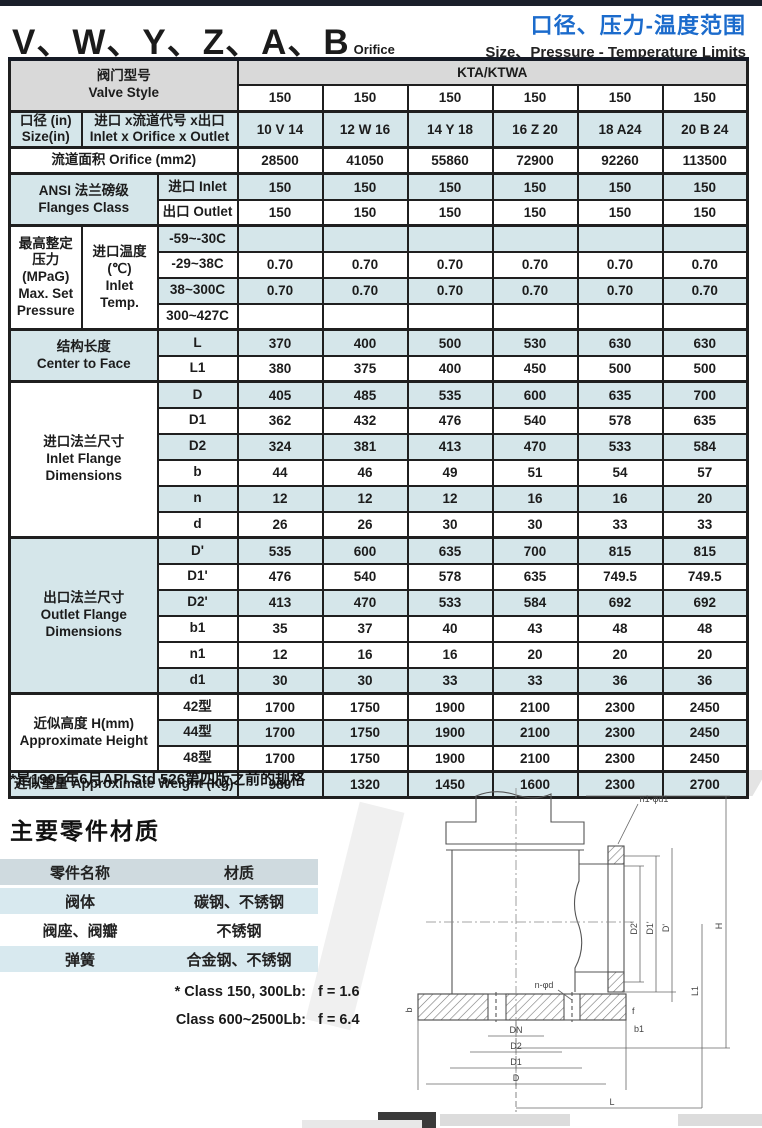 This screenshot has height=1128, width=762. Describe the element at coordinates (535, 472) in the screenshot. I see `spec-value-cell: 51` at that location.